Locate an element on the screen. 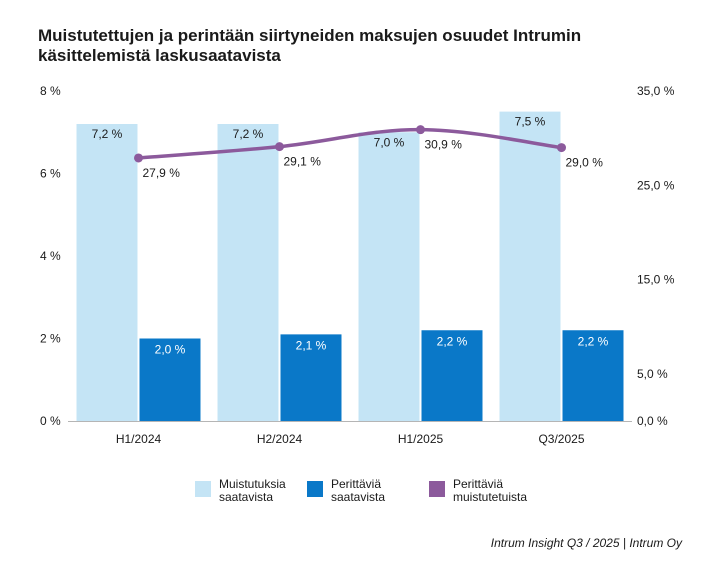 The image size is (720, 576). legend-label-collections: Perittäviä saatavista is located at coordinates (358, 490).